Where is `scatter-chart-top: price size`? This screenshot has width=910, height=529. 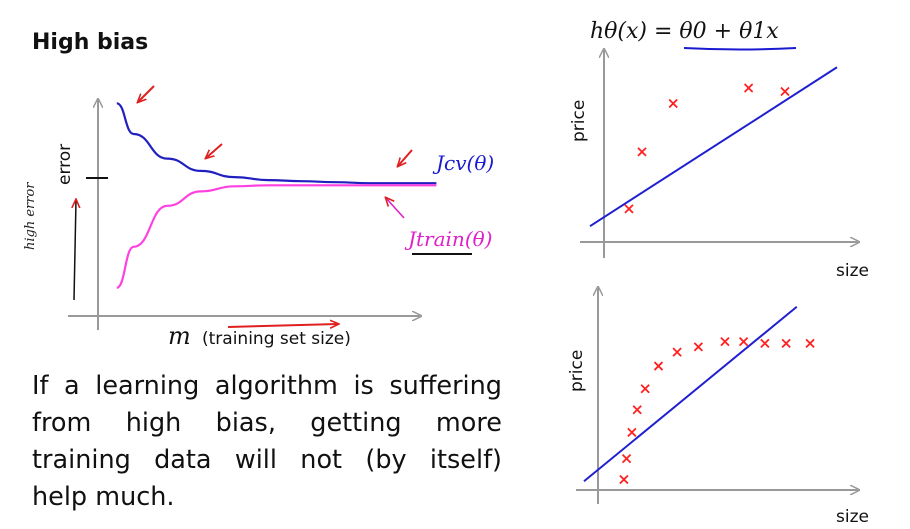 scatter-chart-top: price size is located at coordinates (719, 165).